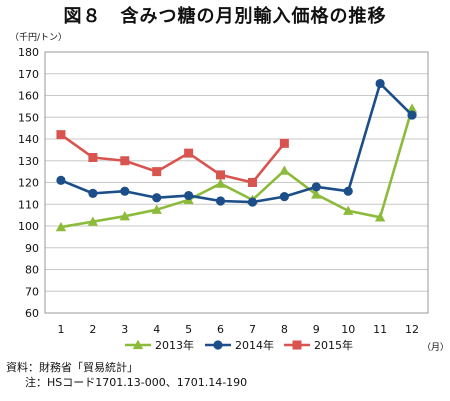  I want to click on x-tick-label-10: 10, so click(348, 329).